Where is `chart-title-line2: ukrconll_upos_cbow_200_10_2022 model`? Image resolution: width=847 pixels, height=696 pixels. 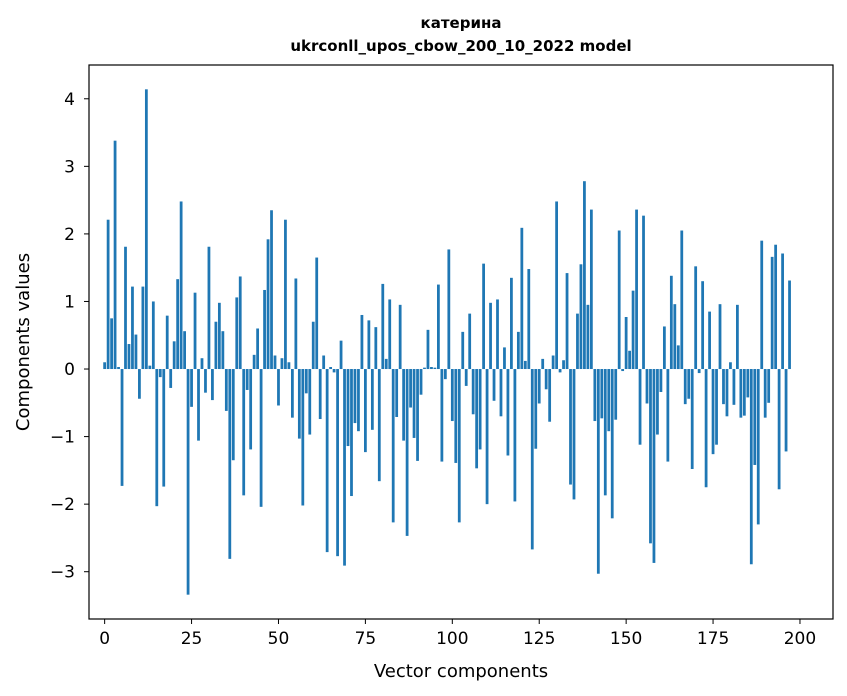
chart-title-line2: ukrconll_upos_cbow_200_10_2022 model is located at coordinates (460, 46).